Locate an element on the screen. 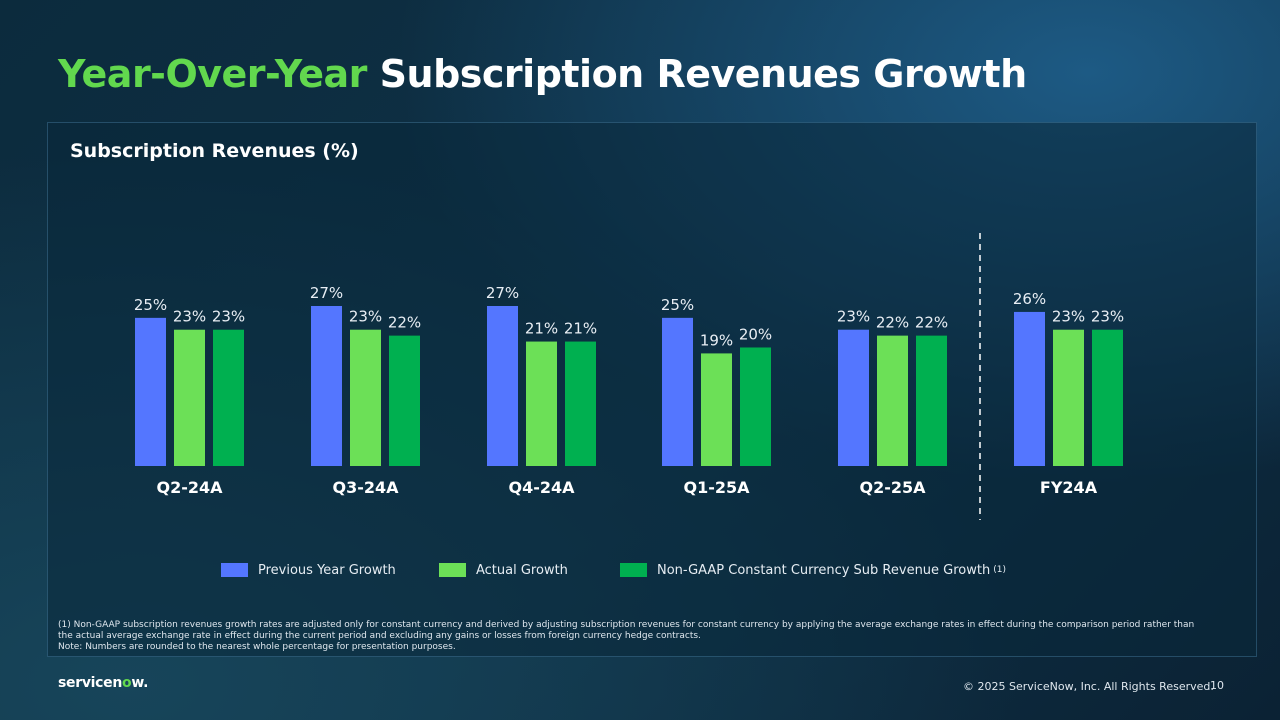  bar-nongaap-q4-24a is located at coordinates (580, 403).